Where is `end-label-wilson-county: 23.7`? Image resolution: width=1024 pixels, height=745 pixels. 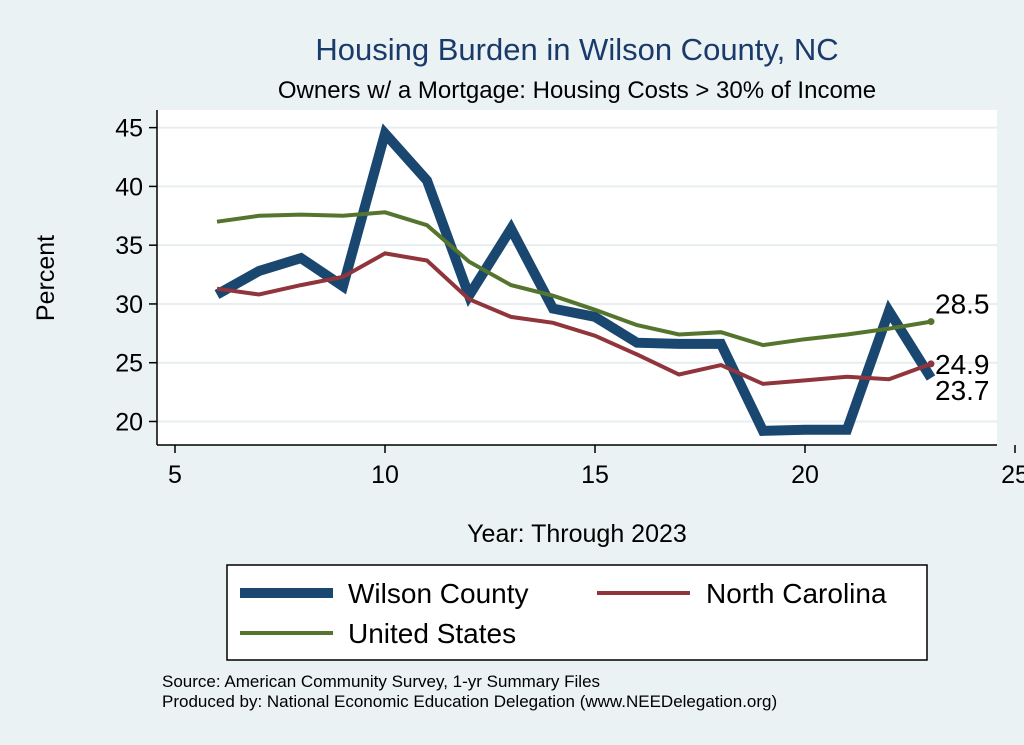
end-label-wilson-county: 23.7 is located at coordinates (962, 390).